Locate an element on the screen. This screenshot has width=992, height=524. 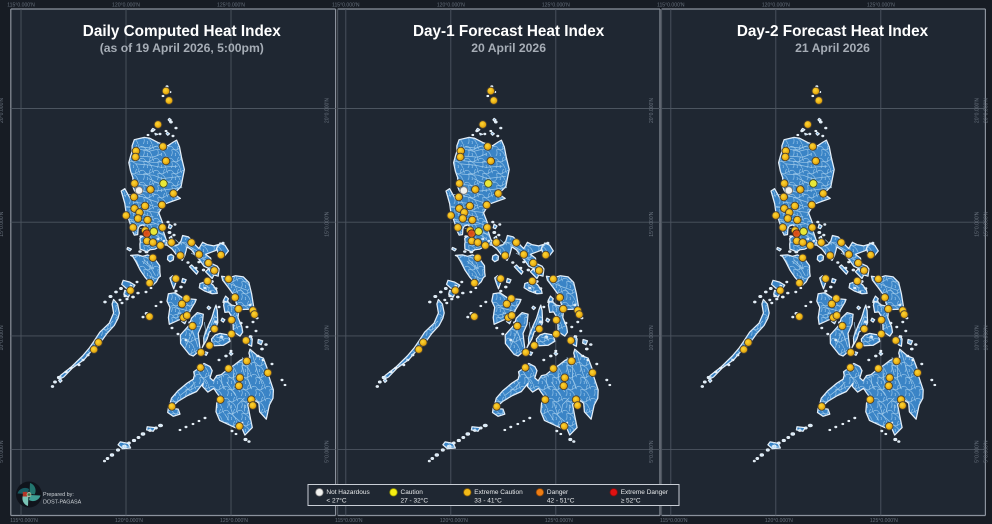
svg-text: Daily Computed Heat Index is located at coordinates (182, 31).